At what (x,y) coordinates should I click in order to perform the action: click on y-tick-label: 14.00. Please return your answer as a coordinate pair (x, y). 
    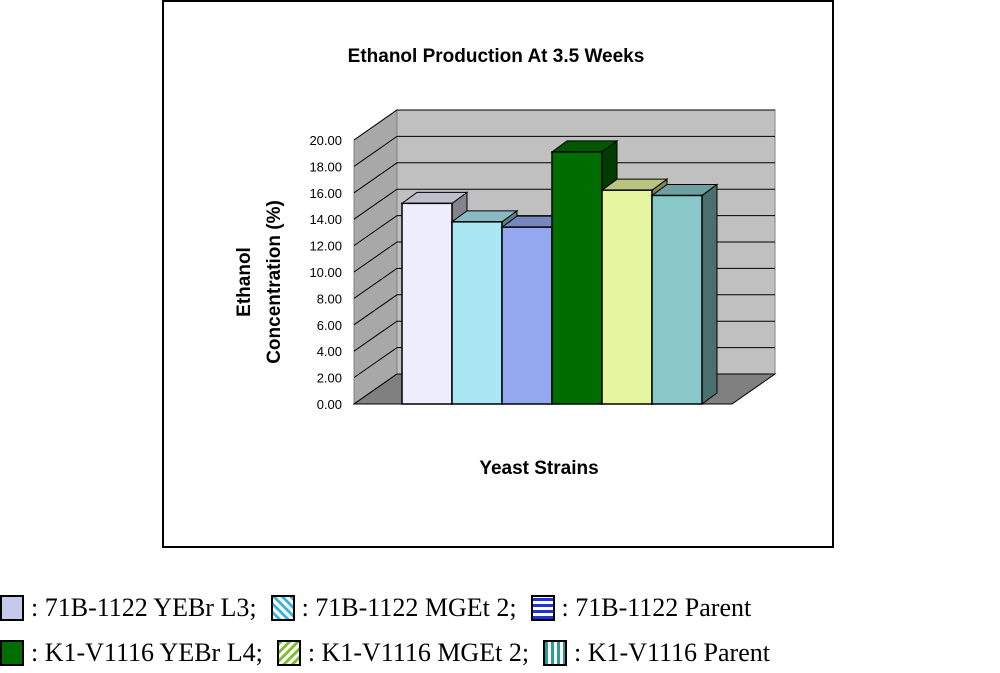
    Looking at the image, I should click on (325, 219).